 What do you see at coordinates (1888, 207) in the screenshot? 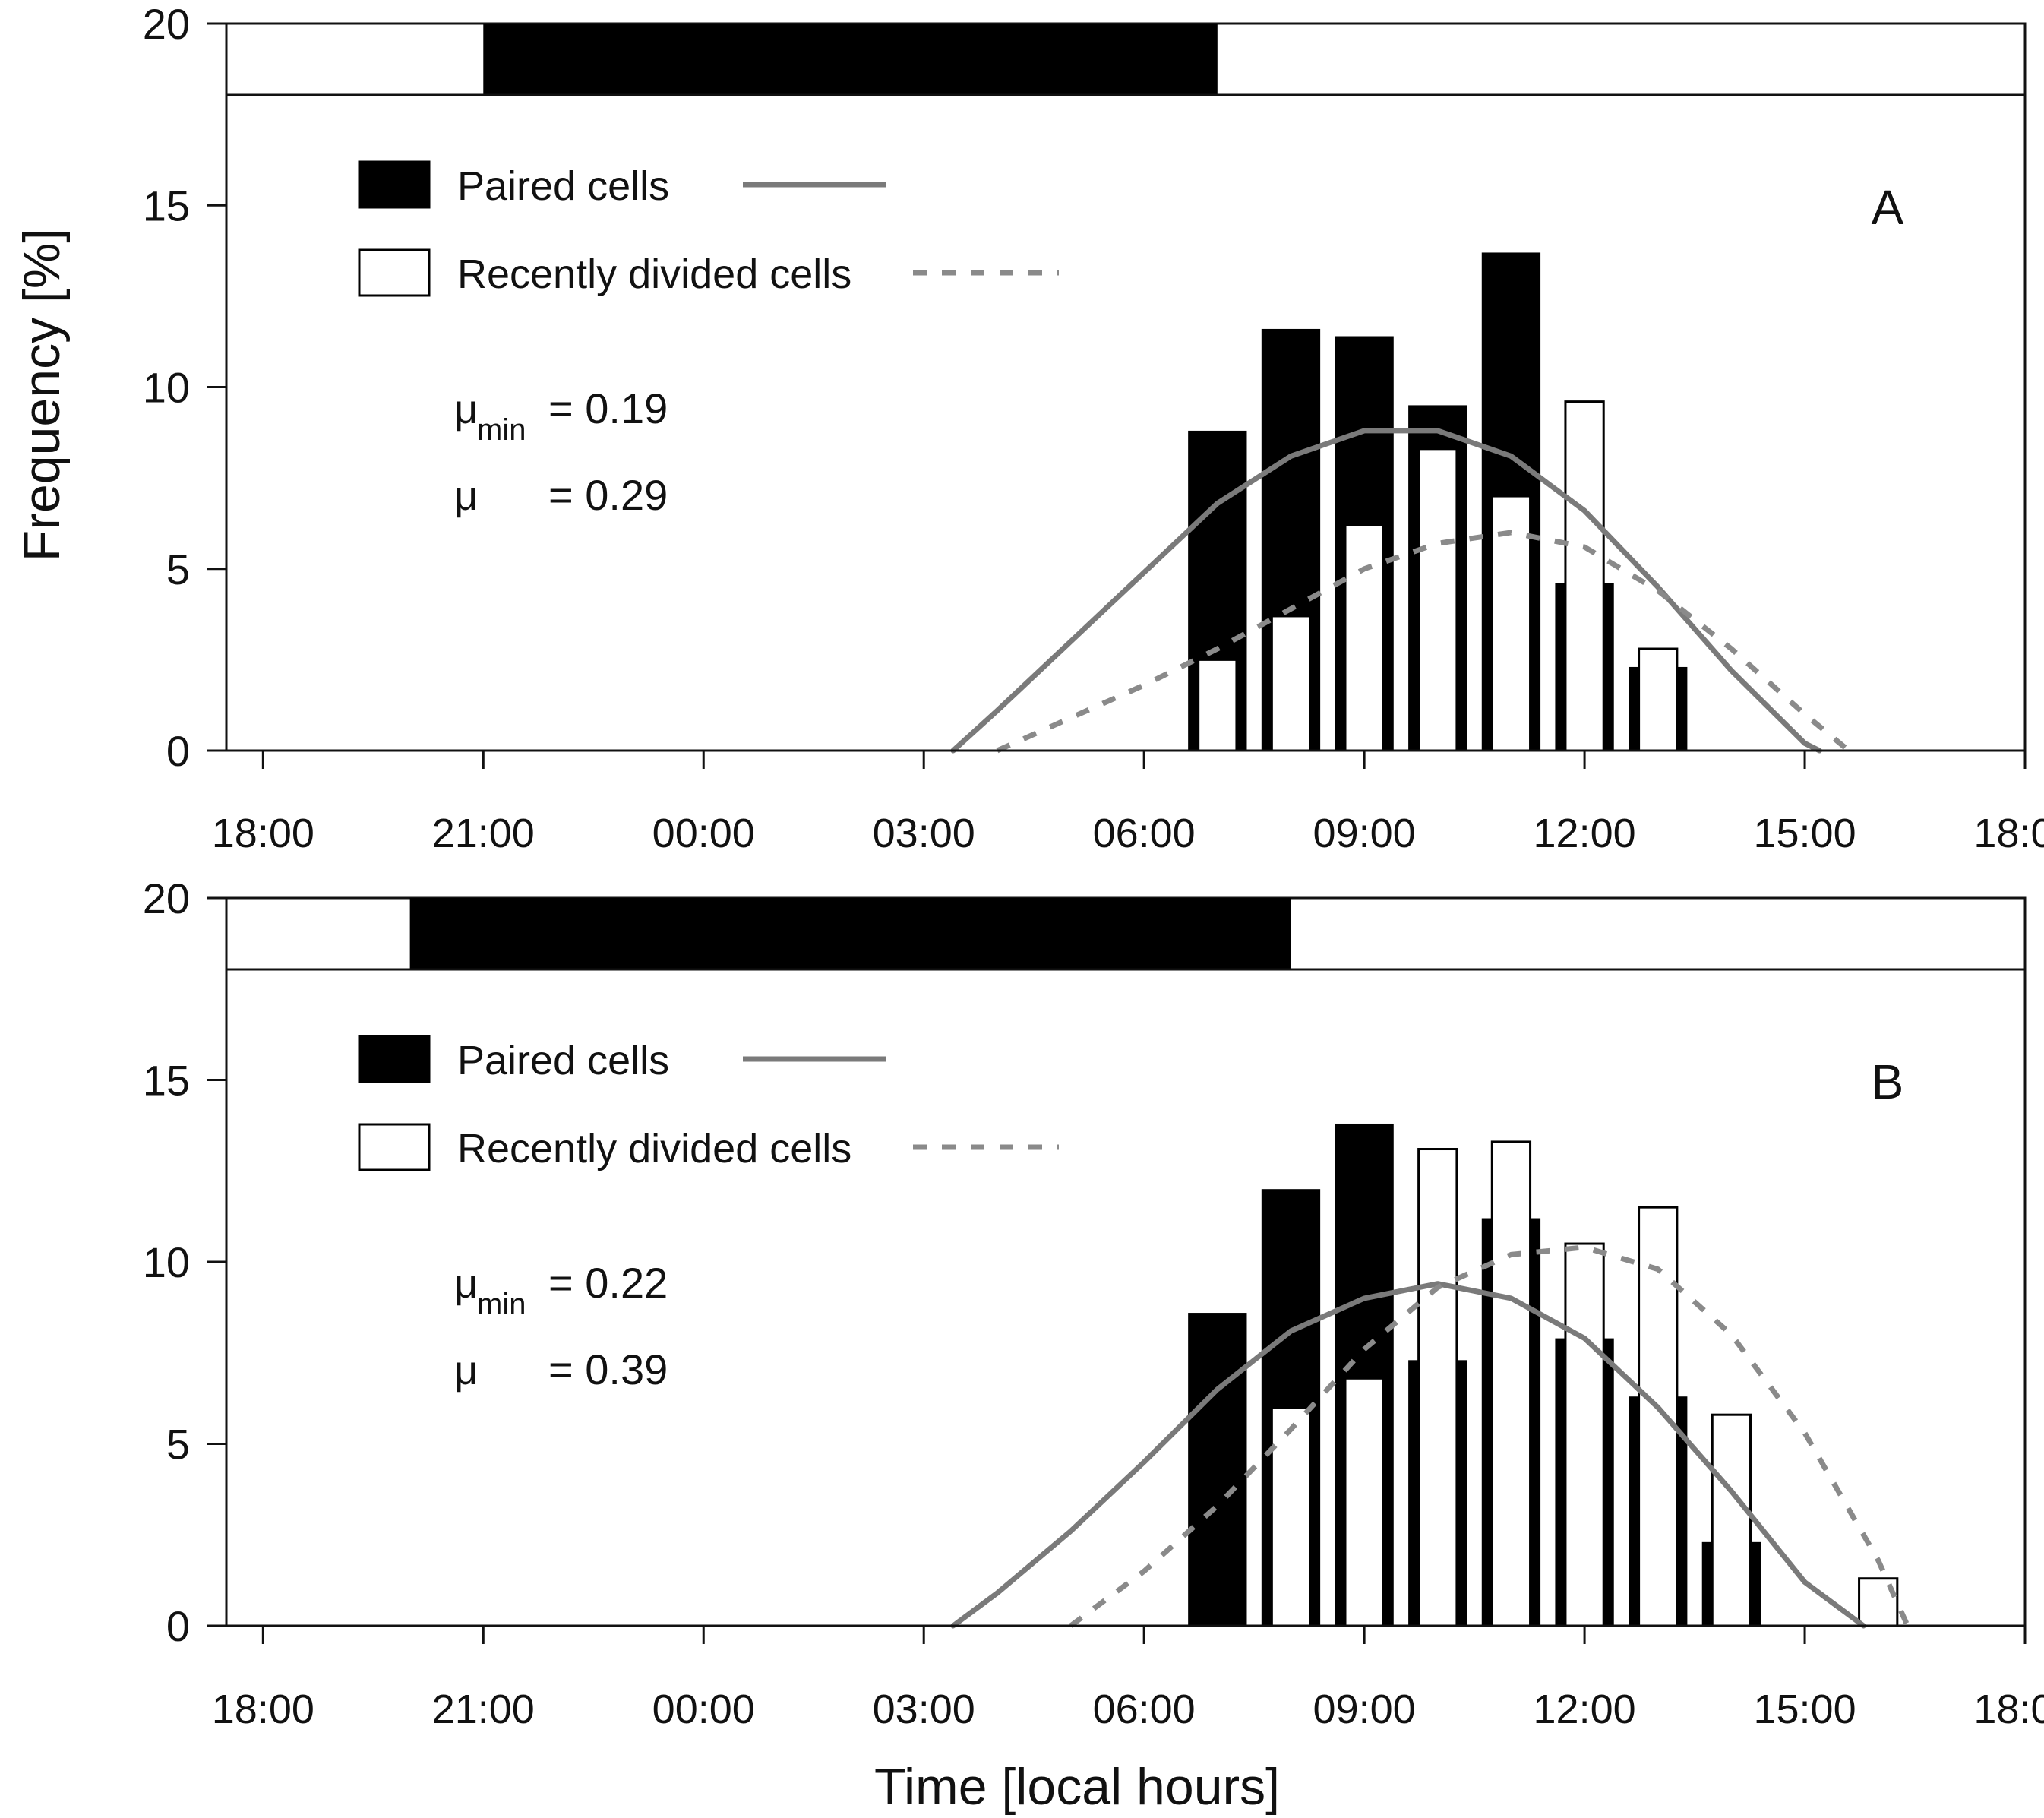
I see `panel-label: A` at bounding box center [1888, 207].